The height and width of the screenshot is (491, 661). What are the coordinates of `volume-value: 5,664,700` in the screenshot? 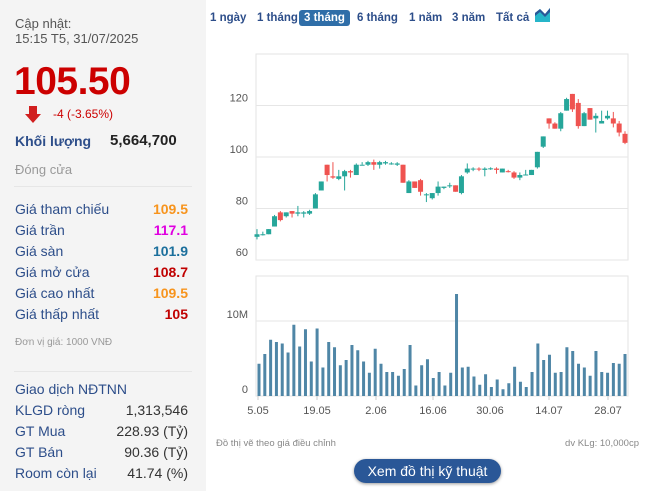 It's located at (143, 140).